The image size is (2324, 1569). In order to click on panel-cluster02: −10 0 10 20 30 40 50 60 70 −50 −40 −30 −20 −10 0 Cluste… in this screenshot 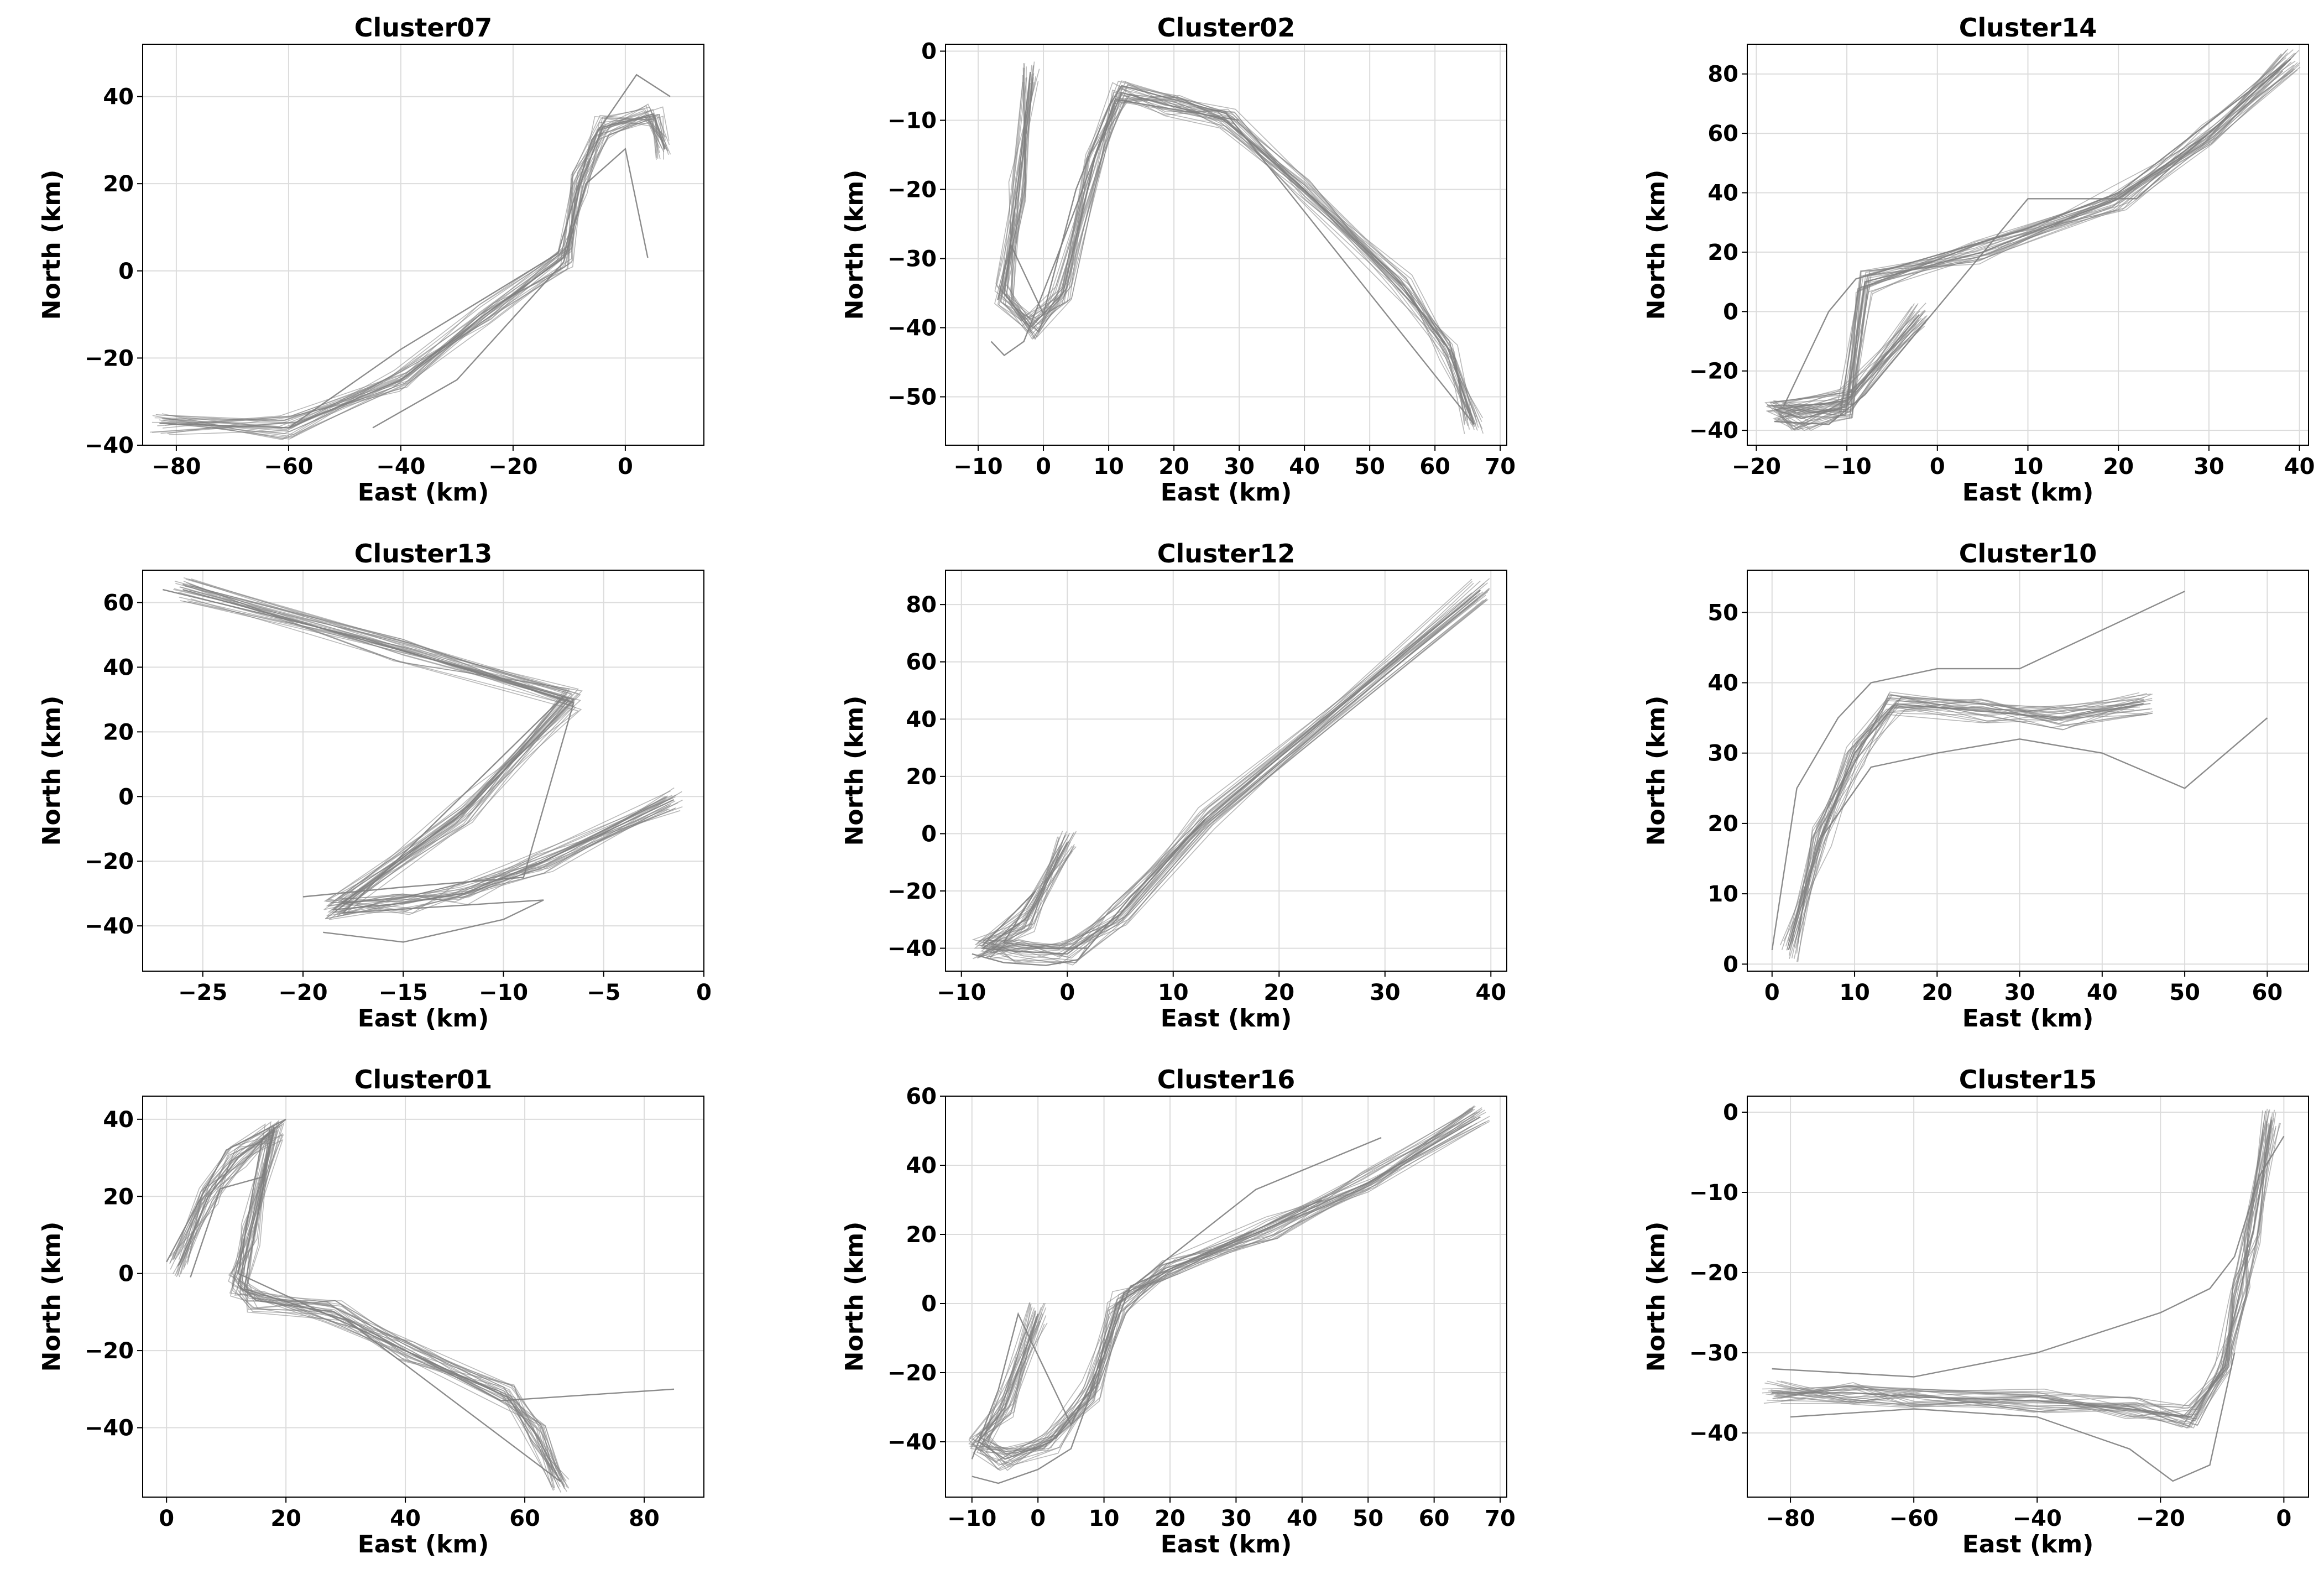, I will do `click(1178, 260)`.